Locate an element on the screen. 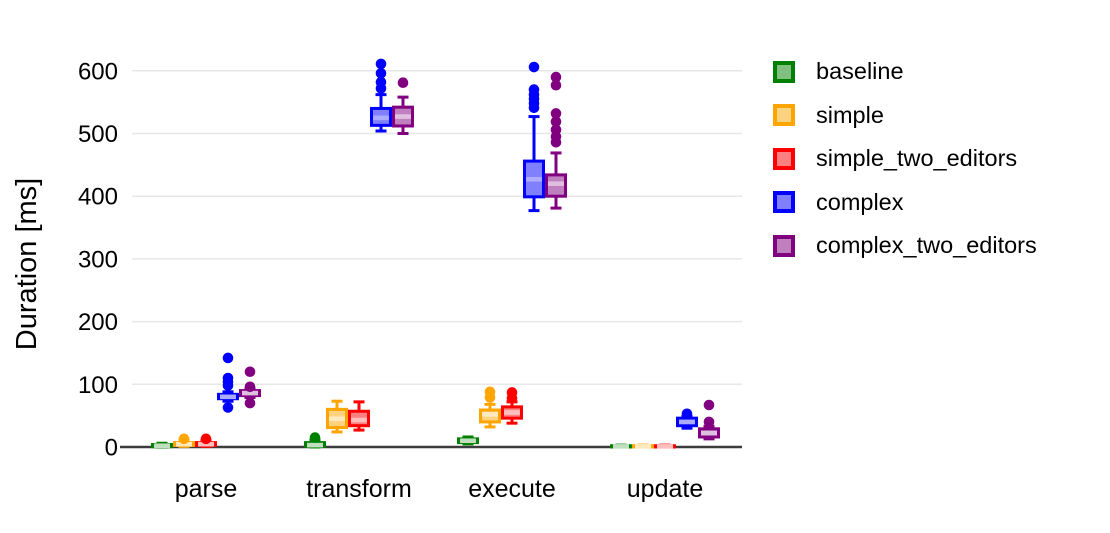 The image size is (1110, 533). median-simple_two_editors-parse is located at coordinates (206, 444).